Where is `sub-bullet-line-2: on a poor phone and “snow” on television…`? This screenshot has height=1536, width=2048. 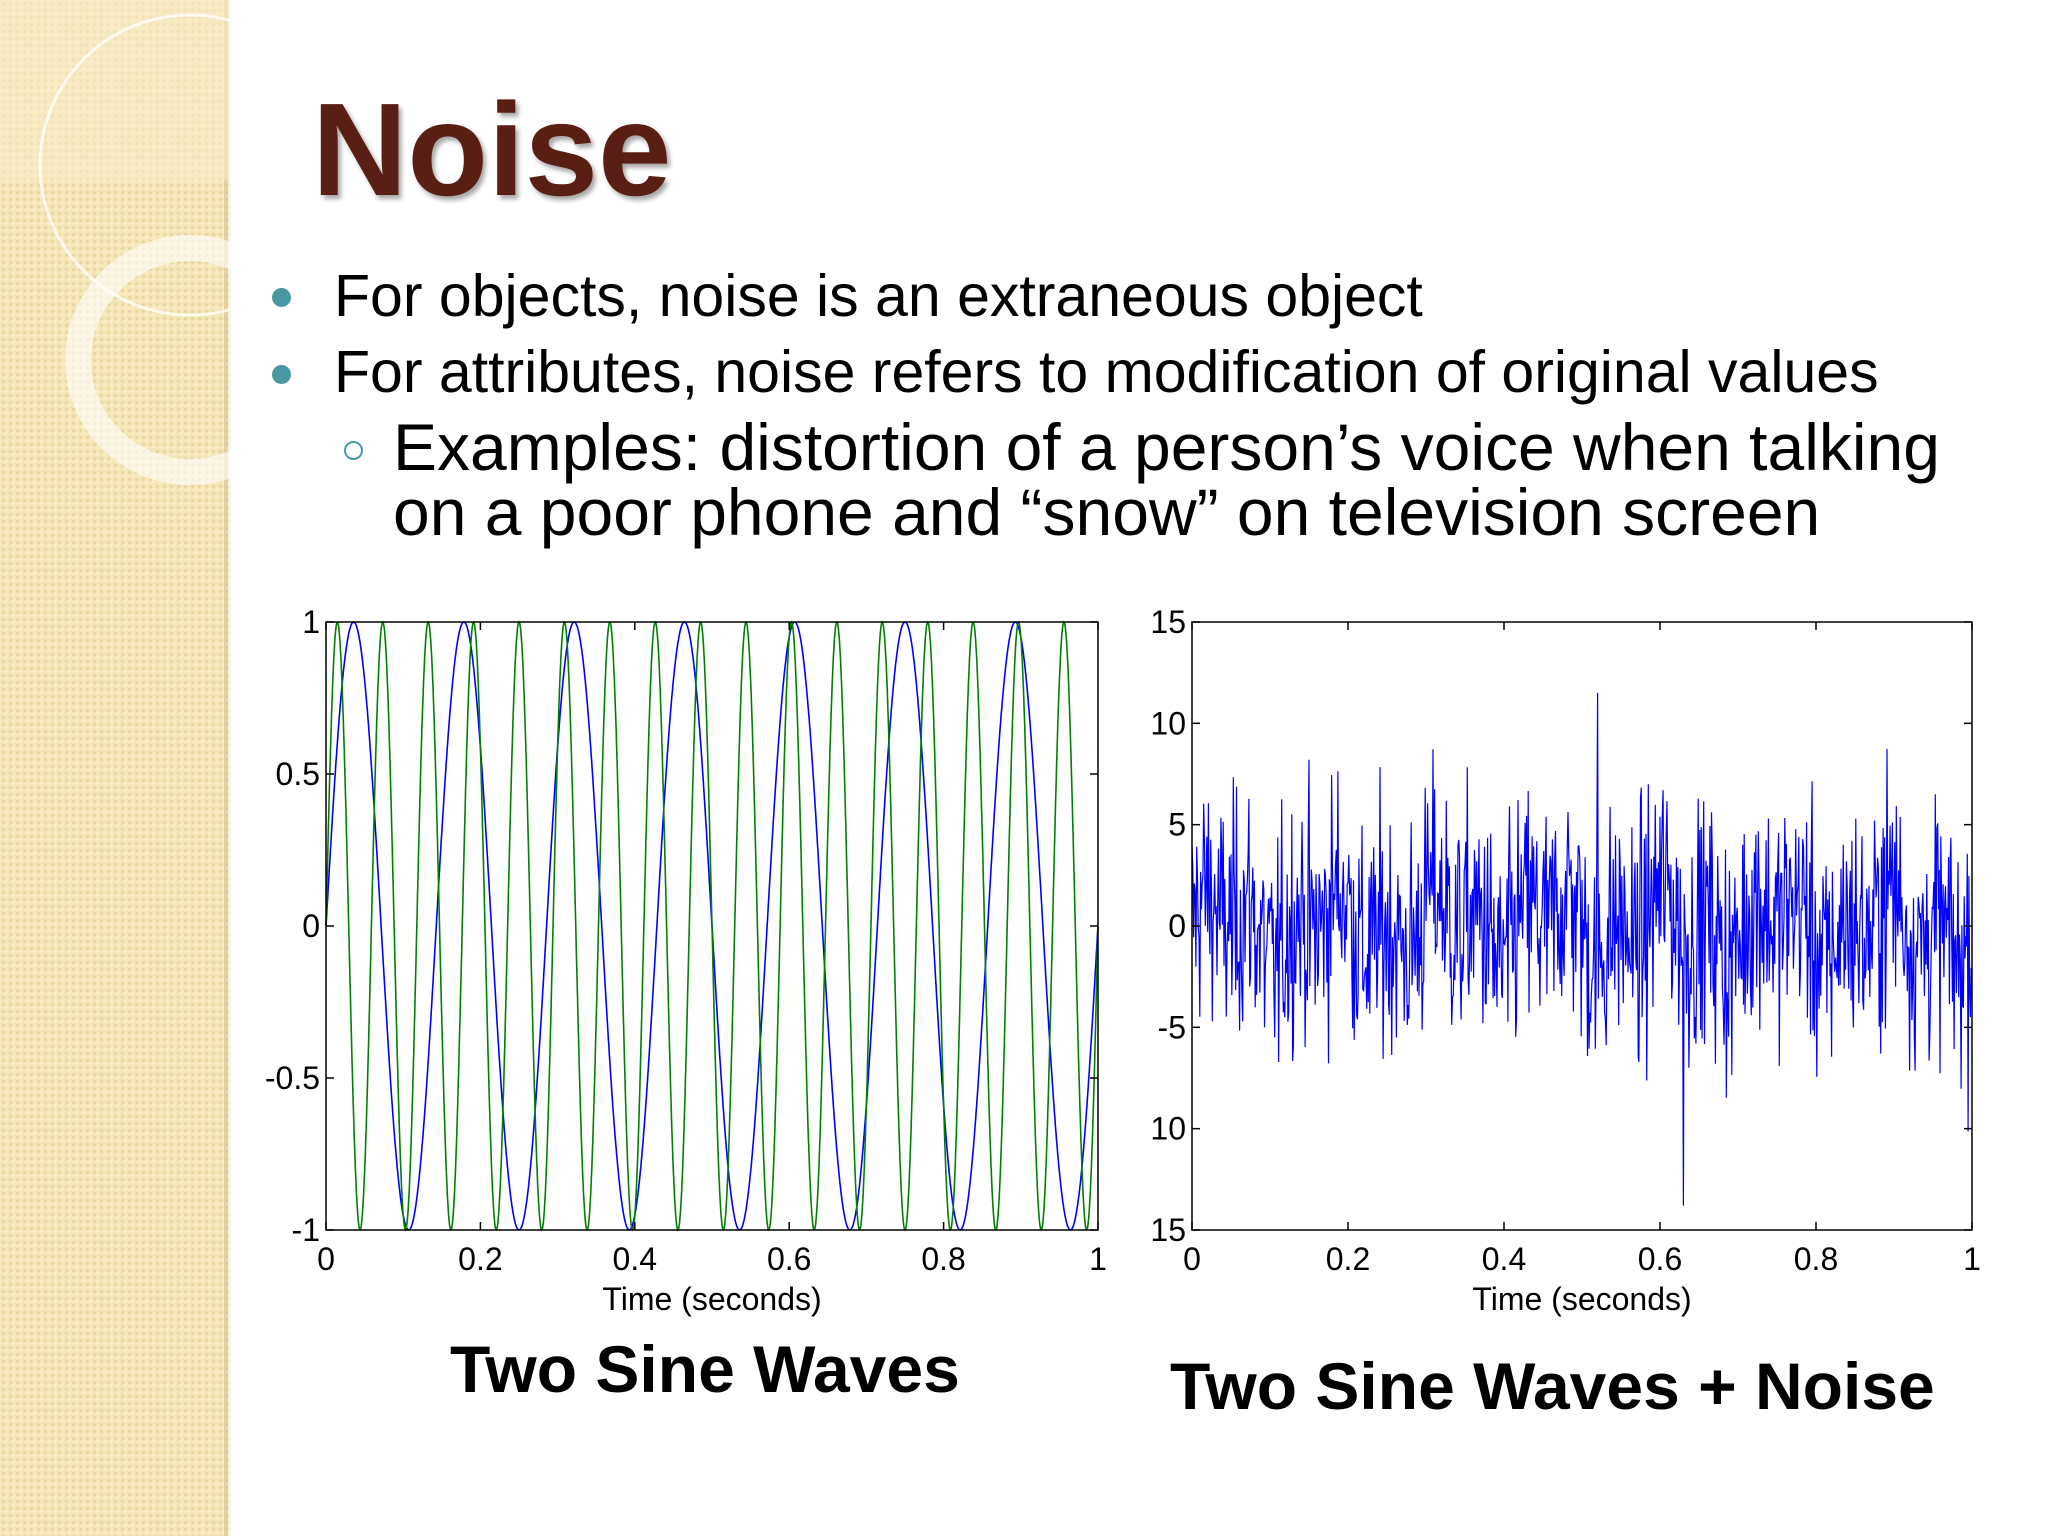
sub-bullet-line-2: on a poor phone and “snow” on television… is located at coordinates (1107, 512).